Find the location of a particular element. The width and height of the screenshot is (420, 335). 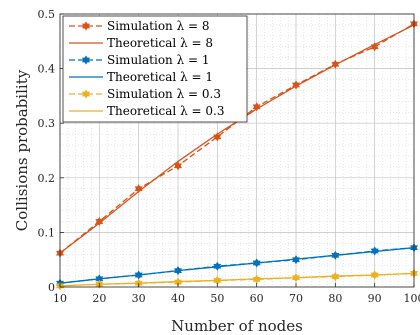

x-tick-label: 100 is located at coordinates (412, 298).